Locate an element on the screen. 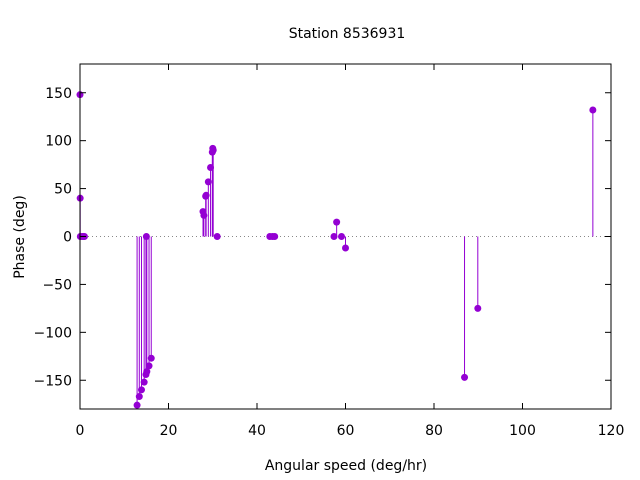 The image size is (640, 480). y-tick-label: 150 is located at coordinates (58, 94).